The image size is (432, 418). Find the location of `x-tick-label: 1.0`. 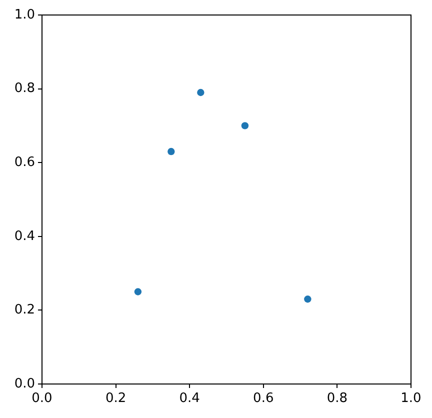

x-tick-label: 1.0 is located at coordinates (411, 398).